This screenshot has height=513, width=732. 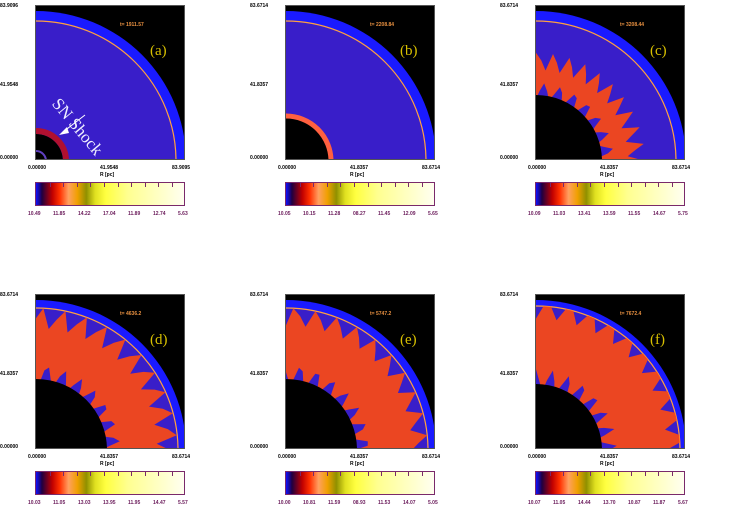 I want to click on colorbar-tick: 5.63, so click(x=183, y=214).